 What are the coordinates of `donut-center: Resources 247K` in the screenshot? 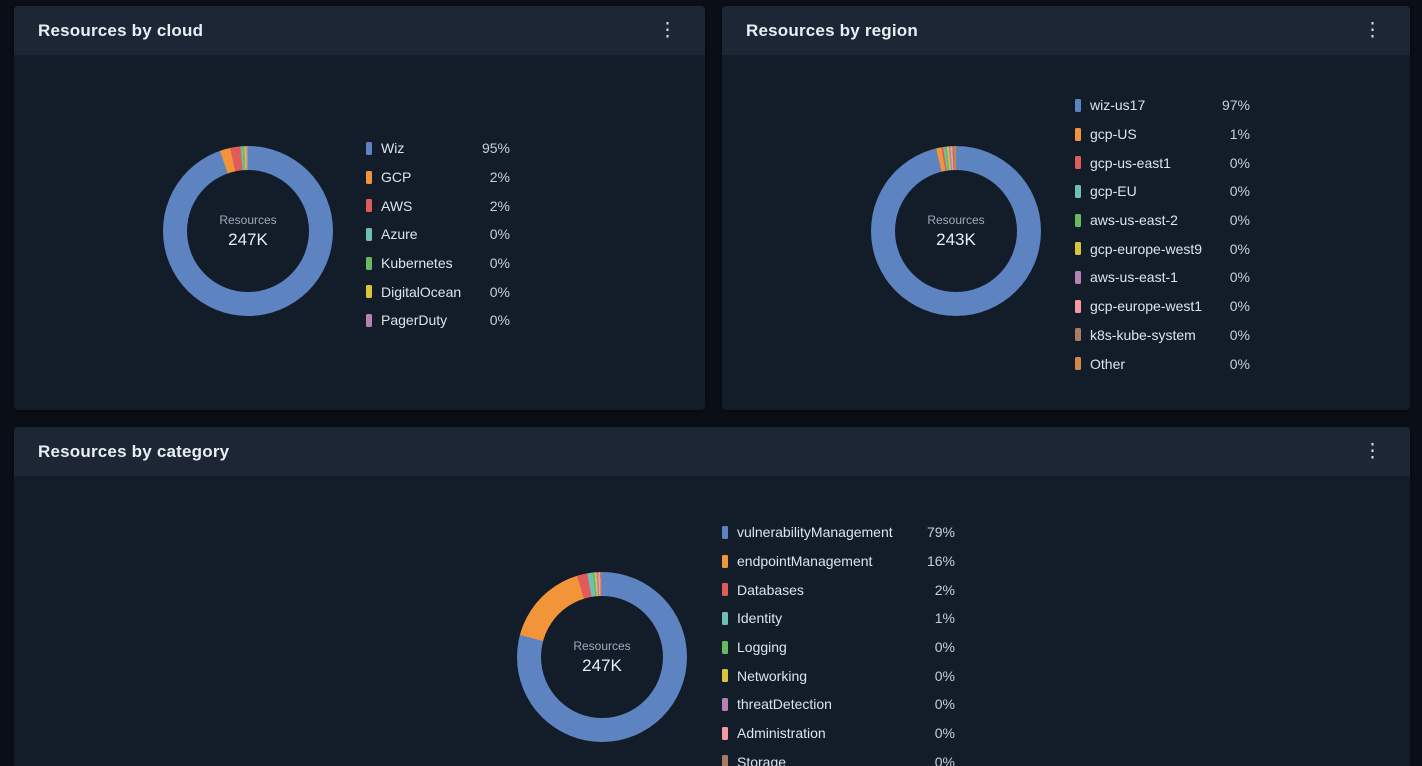 It's located at (602, 657).